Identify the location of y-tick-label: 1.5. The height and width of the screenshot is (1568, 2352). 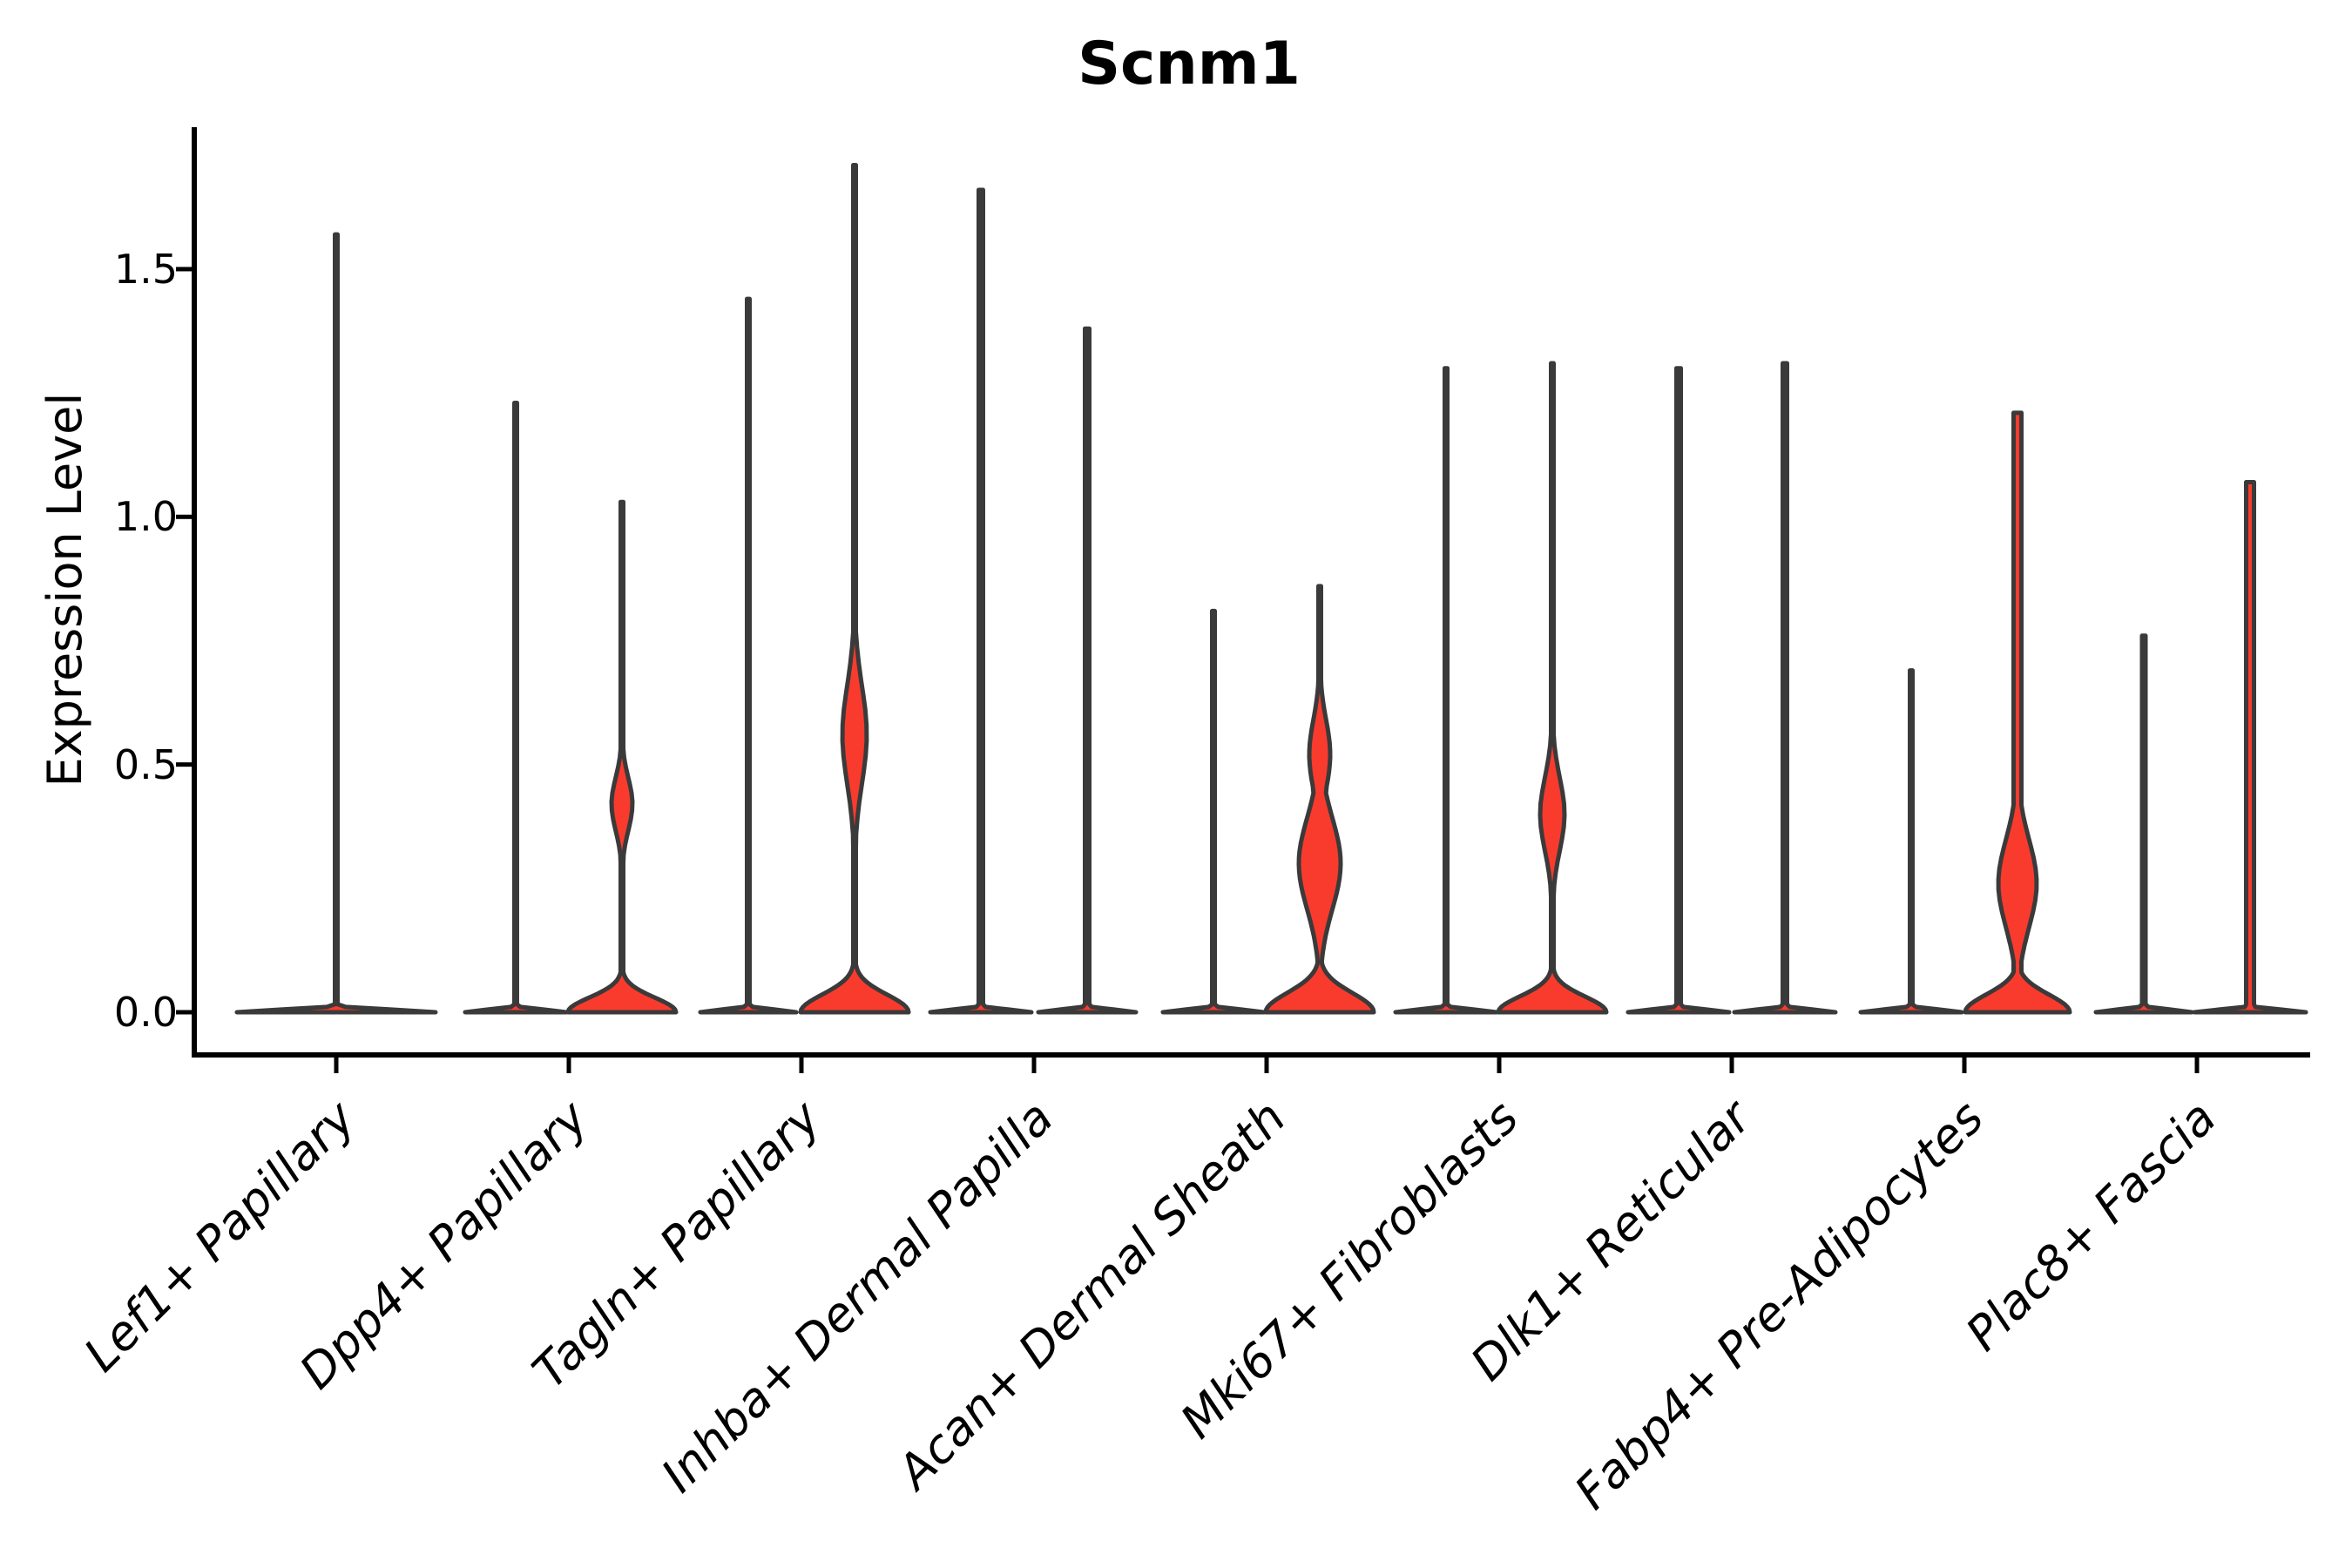
(145, 269).